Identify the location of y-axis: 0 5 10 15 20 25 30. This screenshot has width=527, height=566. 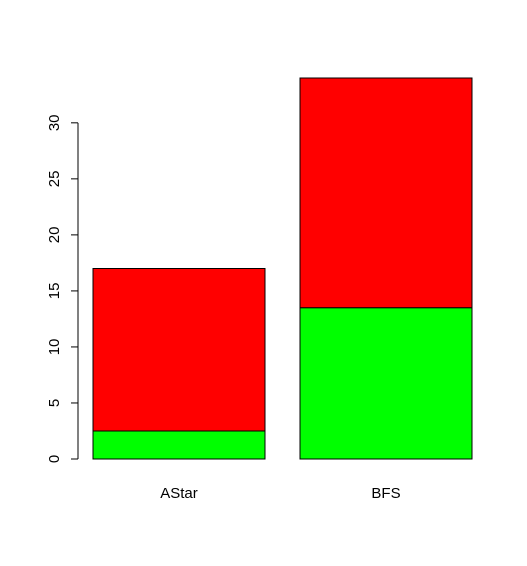
(62, 288).